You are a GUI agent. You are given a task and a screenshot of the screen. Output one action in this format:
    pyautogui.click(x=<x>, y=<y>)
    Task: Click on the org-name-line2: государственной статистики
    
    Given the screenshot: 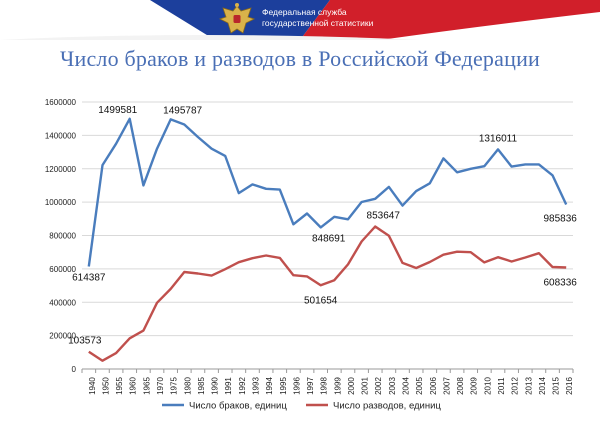 What is the action you would take?
    pyautogui.click(x=318, y=23)
    